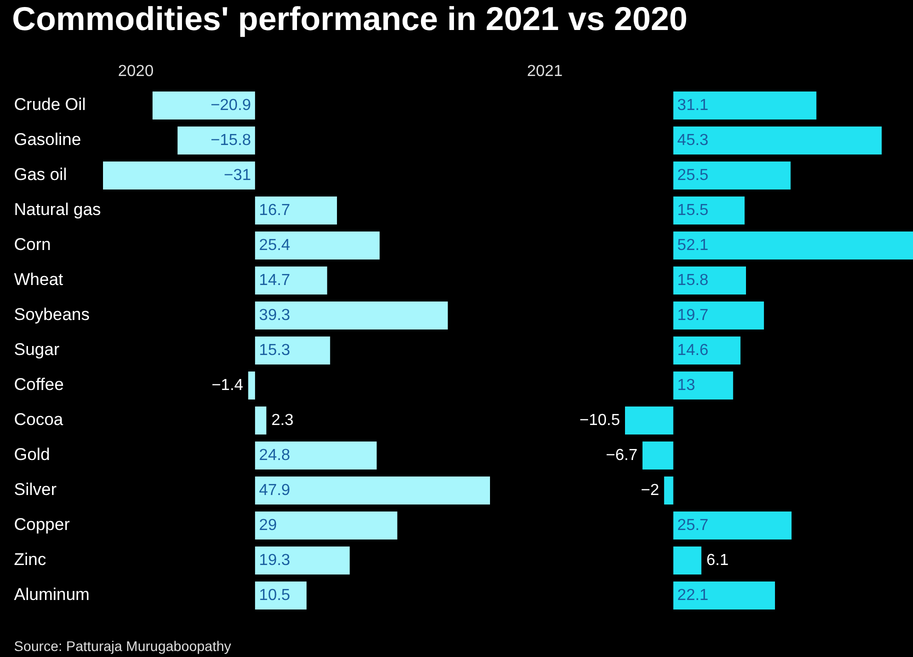  Describe the element at coordinates (693, 595) in the screenshot. I see `data-label: 22.1` at that location.